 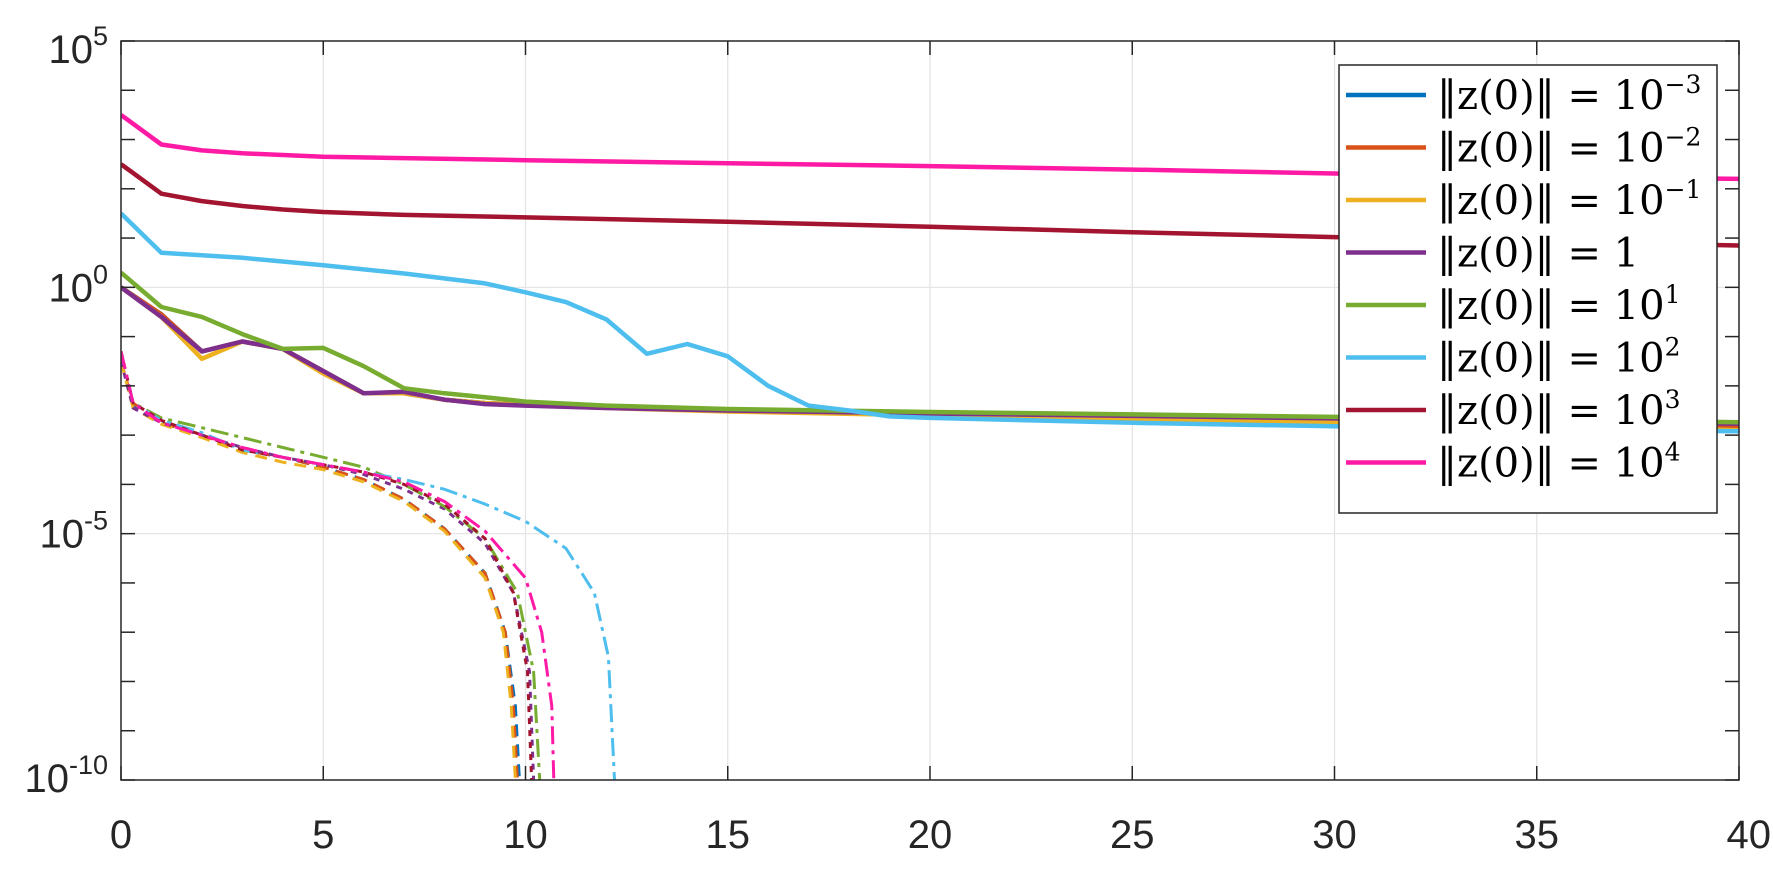 I want to click on x-tick-label: 25, so click(x=1132, y=835).